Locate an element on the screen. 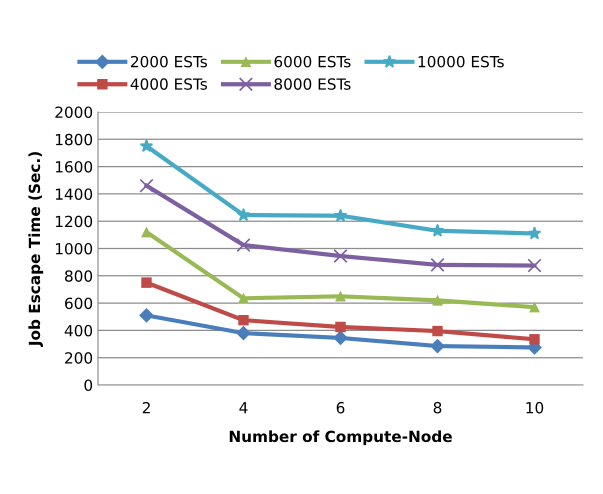 The image size is (603, 494). y-tick-label: 1200 is located at coordinates (74, 222).